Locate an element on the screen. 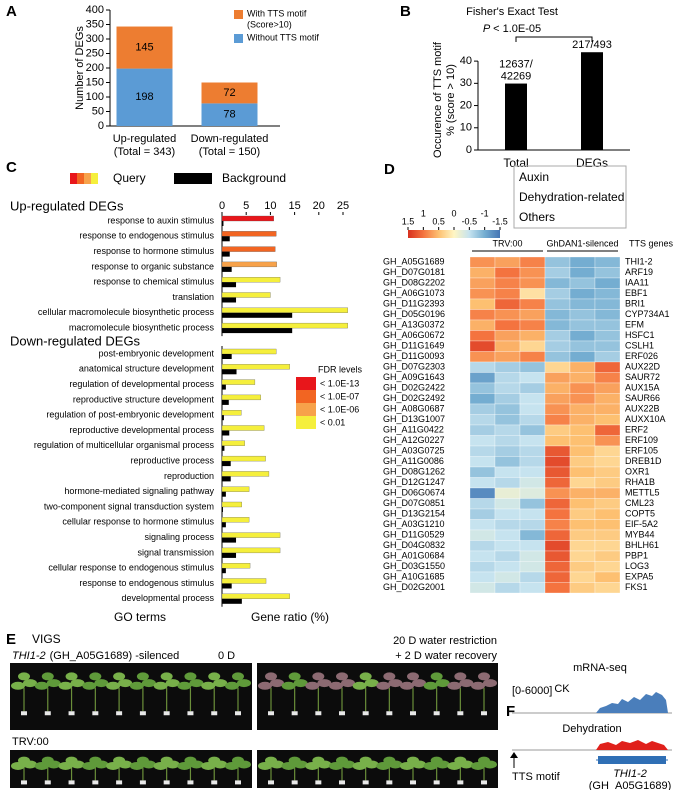 The image size is (680, 790). row-title: TRV:00 is located at coordinates (30, 742).